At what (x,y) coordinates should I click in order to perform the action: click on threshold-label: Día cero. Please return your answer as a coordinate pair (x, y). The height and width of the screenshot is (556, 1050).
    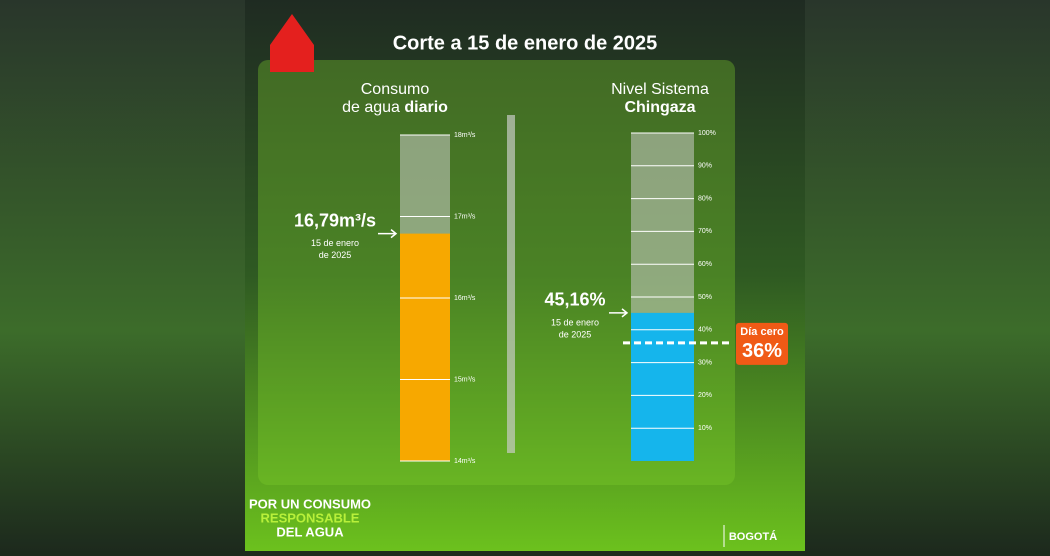
    Looking at the image, I should click on (762, 332).